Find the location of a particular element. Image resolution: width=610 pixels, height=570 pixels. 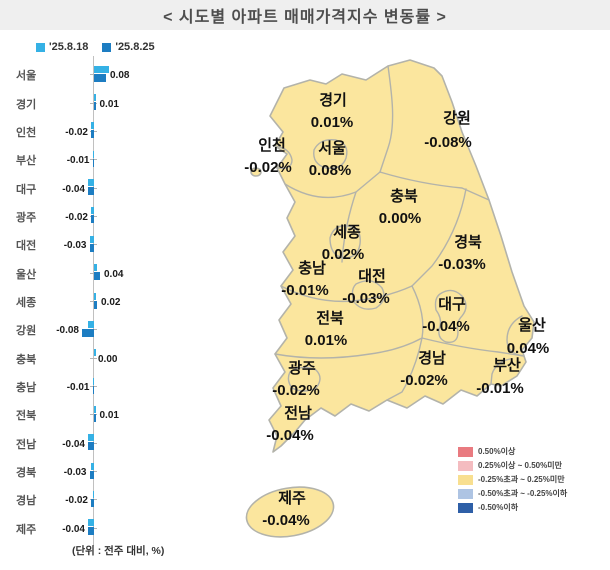

map-region-name: 경북 is located at coordinates (468, 242).